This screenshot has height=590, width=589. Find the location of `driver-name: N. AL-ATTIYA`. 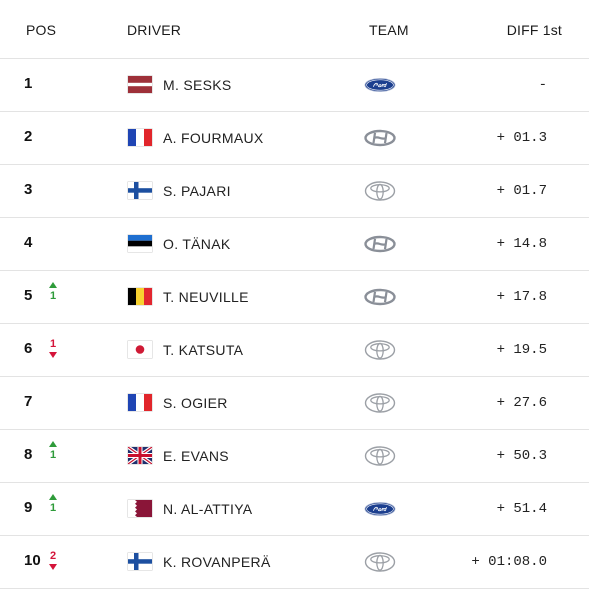

driver-name: N. AL-ATTIYA is located at coordinates (208, 509).